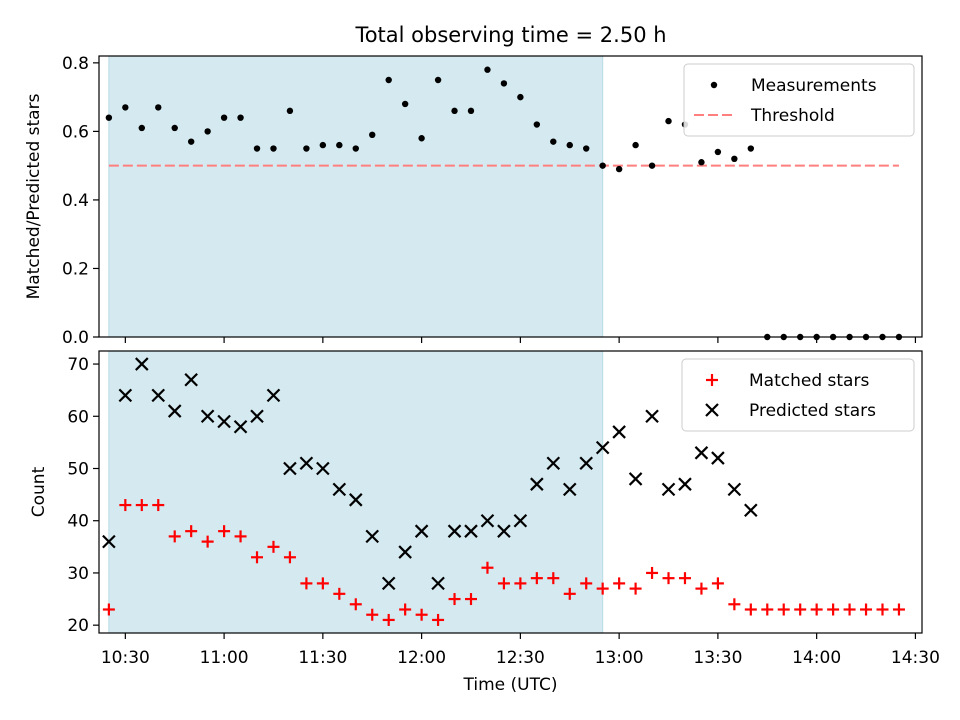  What do you see at coordinates (717, 658) in the screenshot?
I see `x-tick-label: 13:30` at bounding box center [717, 658].